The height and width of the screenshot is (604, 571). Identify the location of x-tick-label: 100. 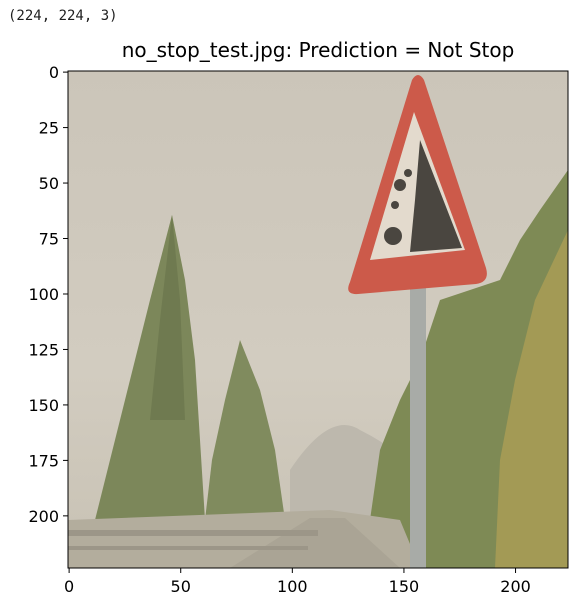
(292, 586).